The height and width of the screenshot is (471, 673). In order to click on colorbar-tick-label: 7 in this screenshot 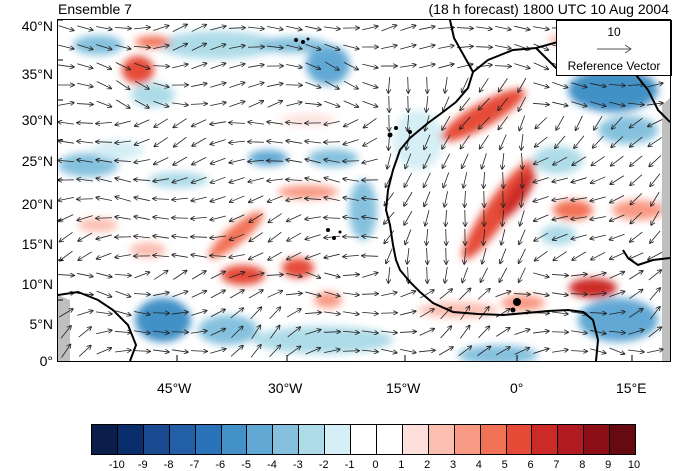, I will do `click(556, 465)`.